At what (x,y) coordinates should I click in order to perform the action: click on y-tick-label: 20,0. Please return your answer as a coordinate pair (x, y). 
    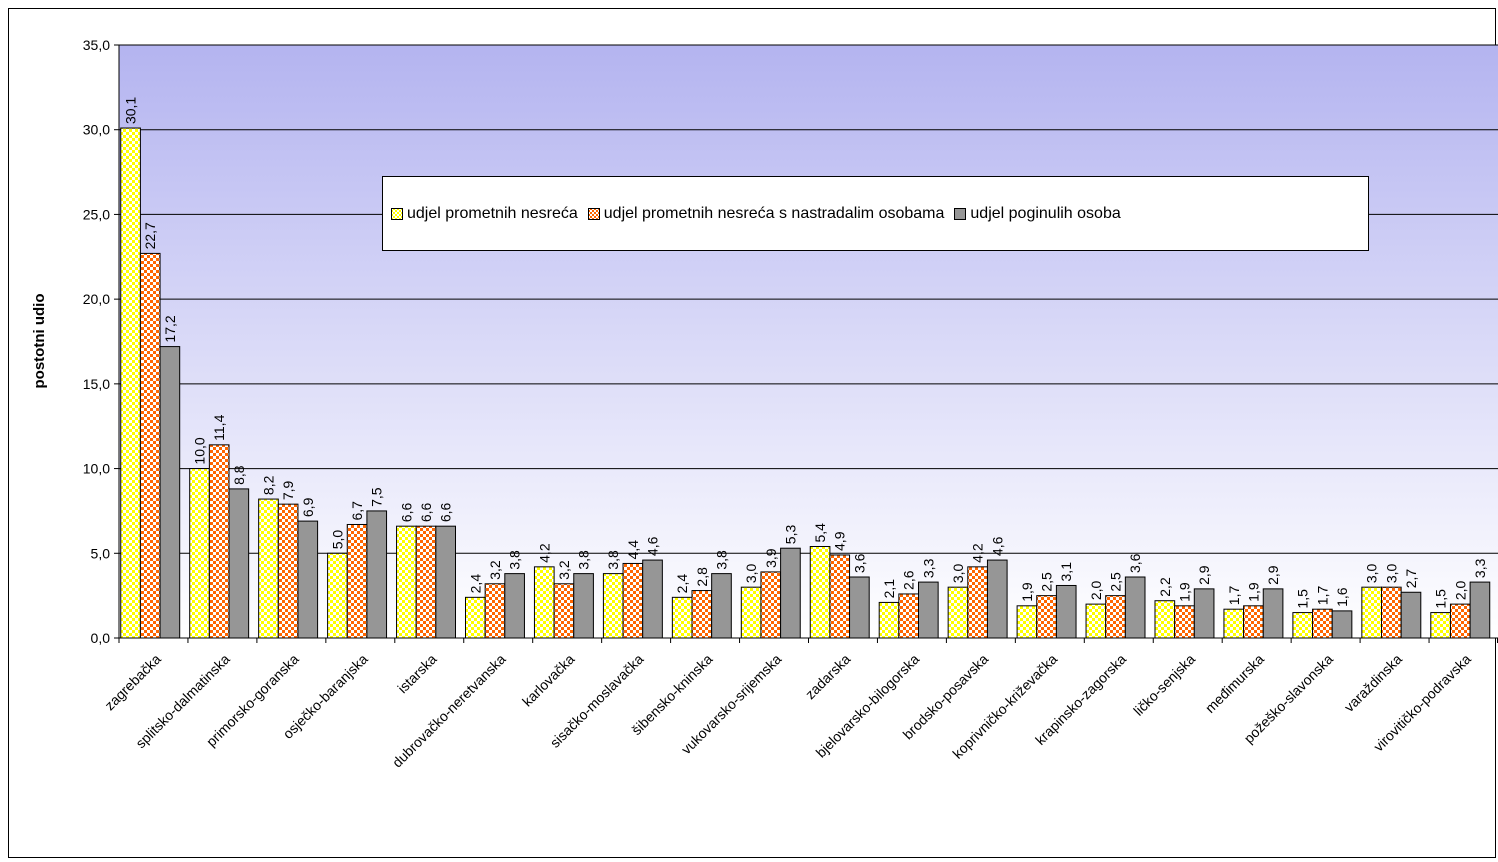
    Looking at the image, I should click on (96, 299).